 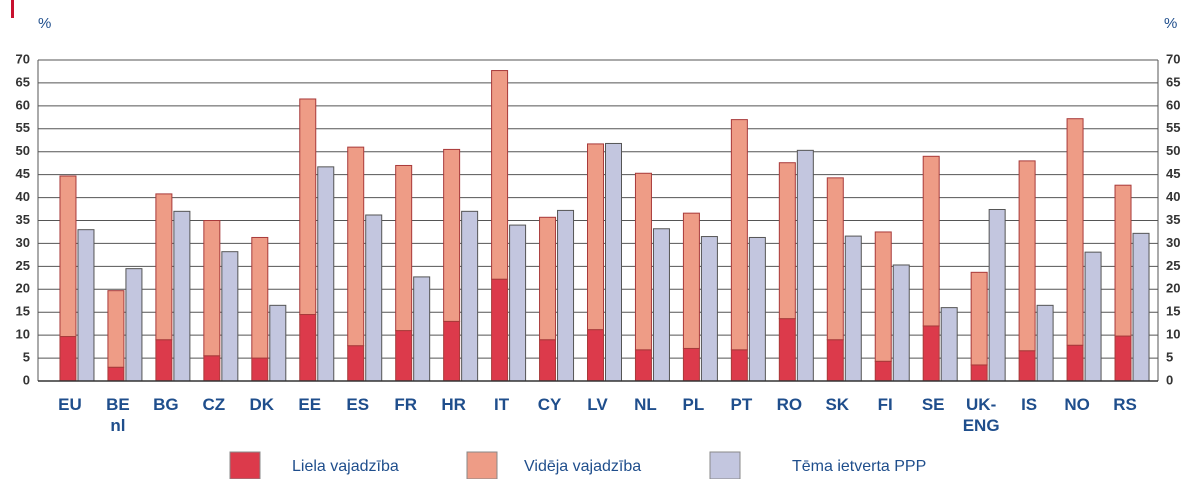 I want to click on y-axis-label: %, so click(x=44, y=23).